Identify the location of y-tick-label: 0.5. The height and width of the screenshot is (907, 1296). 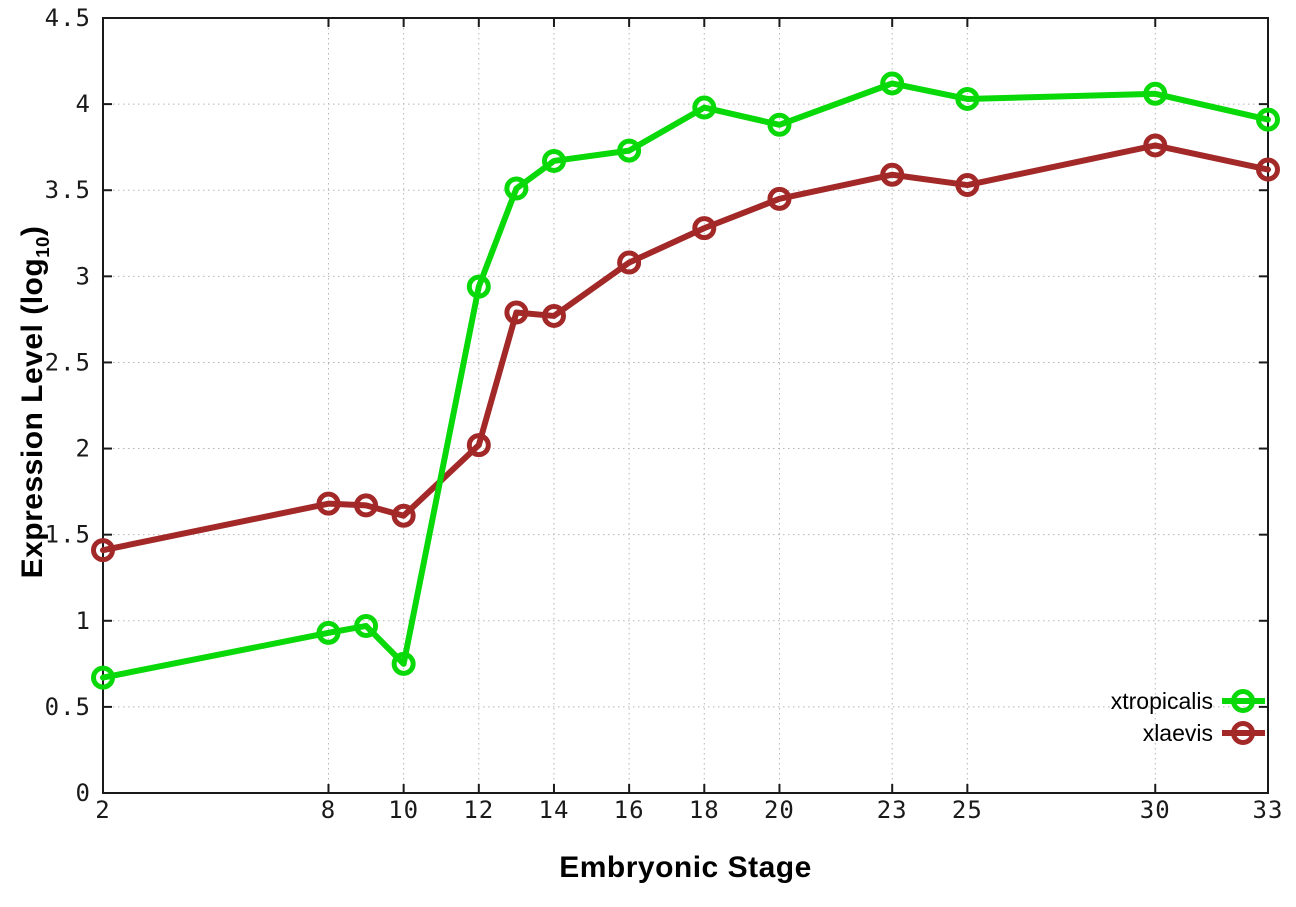
(68, 707).